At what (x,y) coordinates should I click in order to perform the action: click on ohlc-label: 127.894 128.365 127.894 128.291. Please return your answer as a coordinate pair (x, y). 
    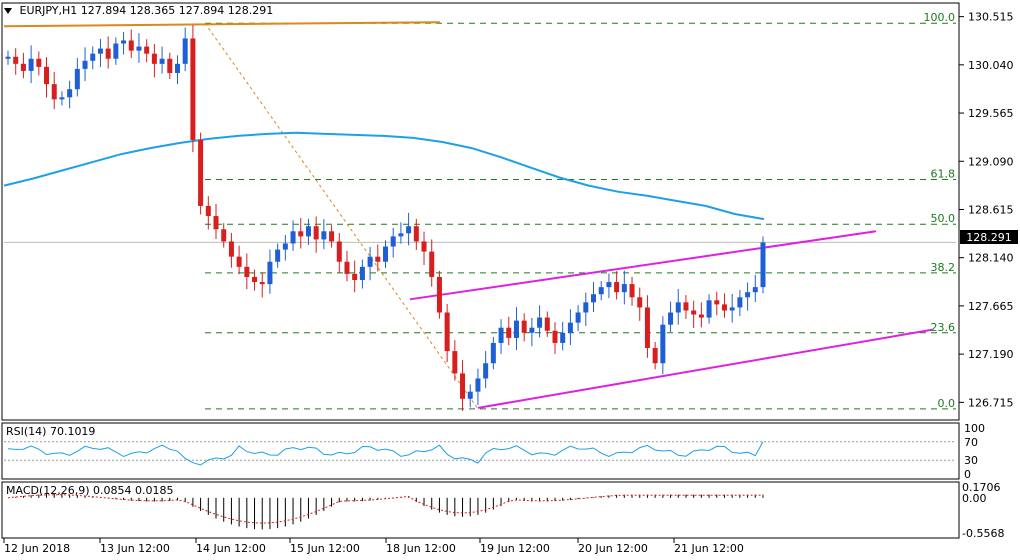
    Looking at the image, I should click on (177, 10).